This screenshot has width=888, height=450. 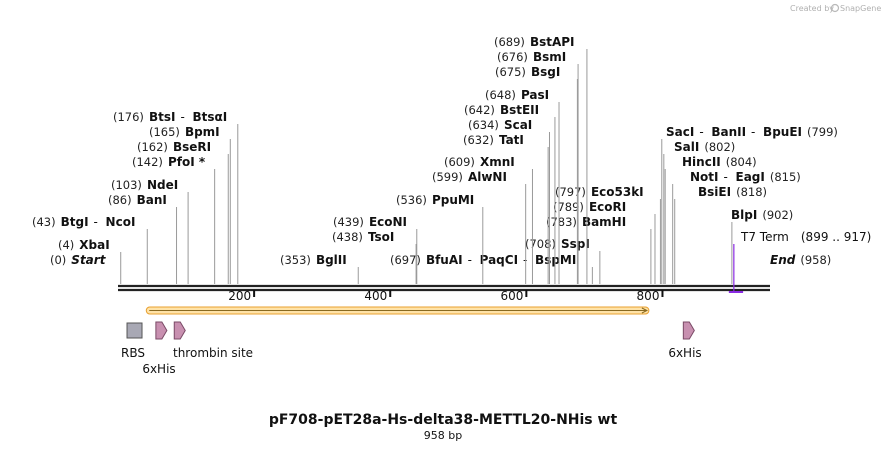 What do you see at coordinates (479, 110) in the screenshot?
I see `site-position: (642)` at bounding box center [479, 110].